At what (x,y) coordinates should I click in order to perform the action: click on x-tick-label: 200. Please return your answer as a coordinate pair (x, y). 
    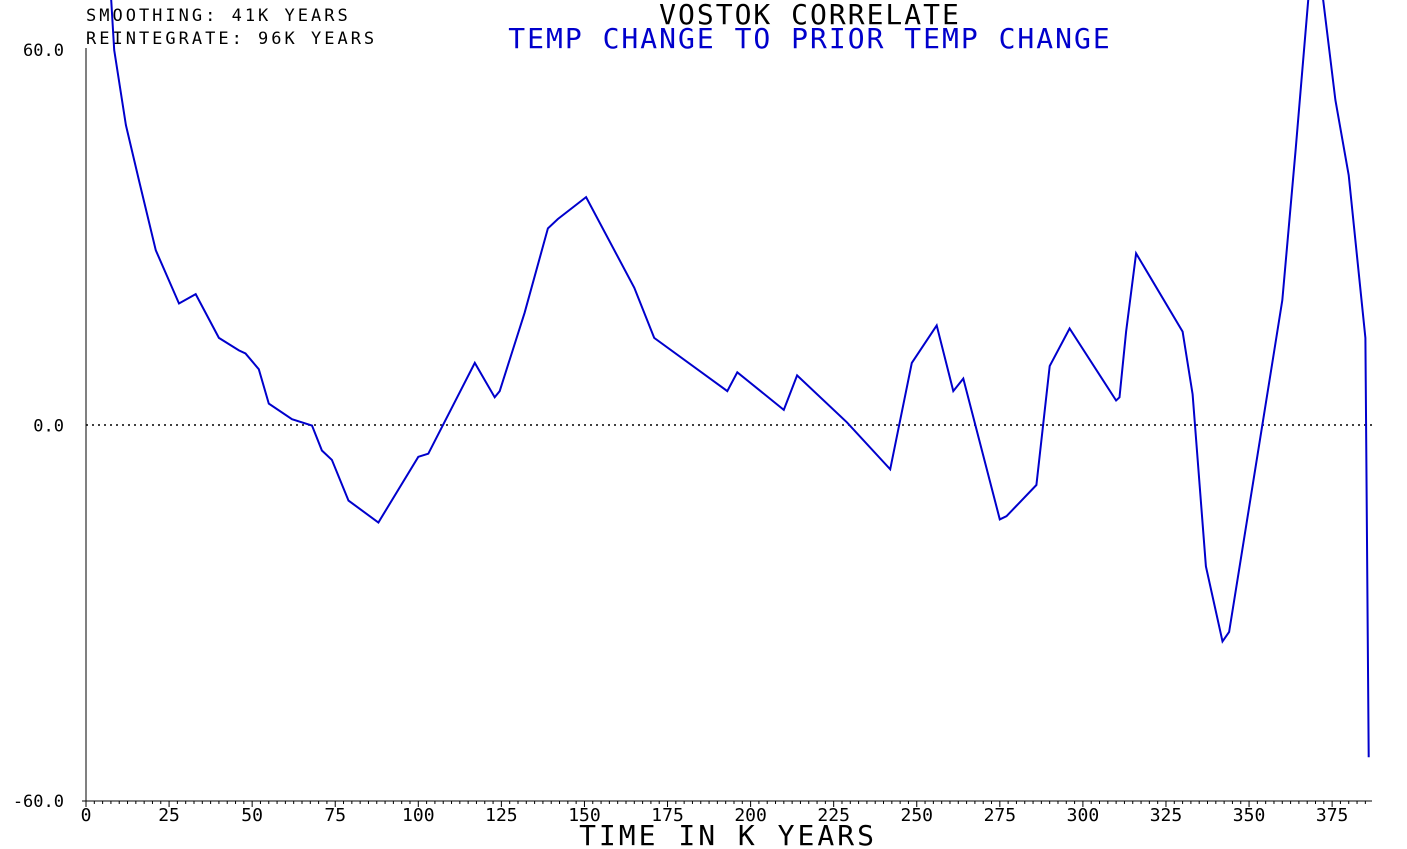
    Looking at the image, I should click on (750, 815).